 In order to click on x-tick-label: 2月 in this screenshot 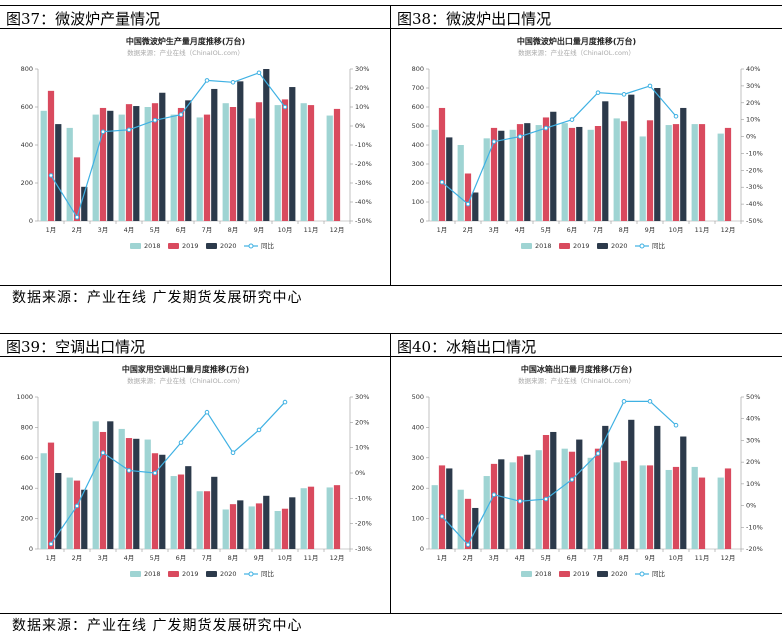, I will do `click(77, 558)`.